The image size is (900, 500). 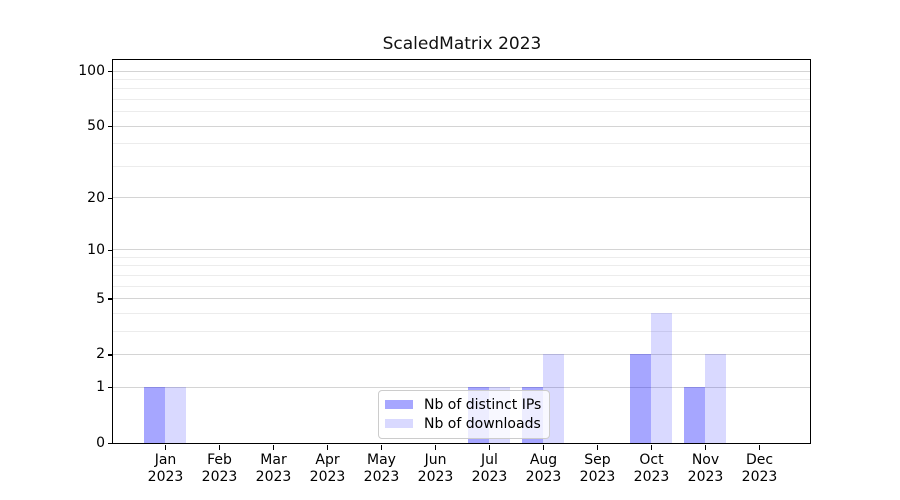 What do you see at coordinates (219, 468) in the screenshot?
I see `x-tick-label-feb: Feb 2023` at bounding box center [219, 468].